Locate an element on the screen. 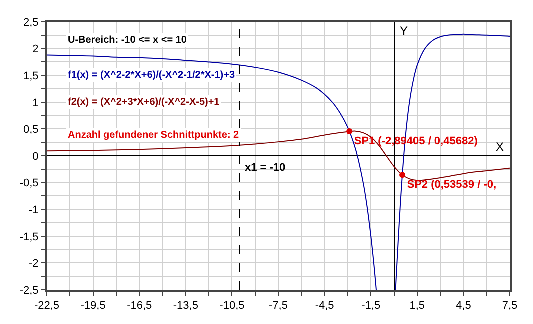 The height and width of the screenshot is (324, 533). x-tick-label: -7,5 is located at coordinates (278, 306).